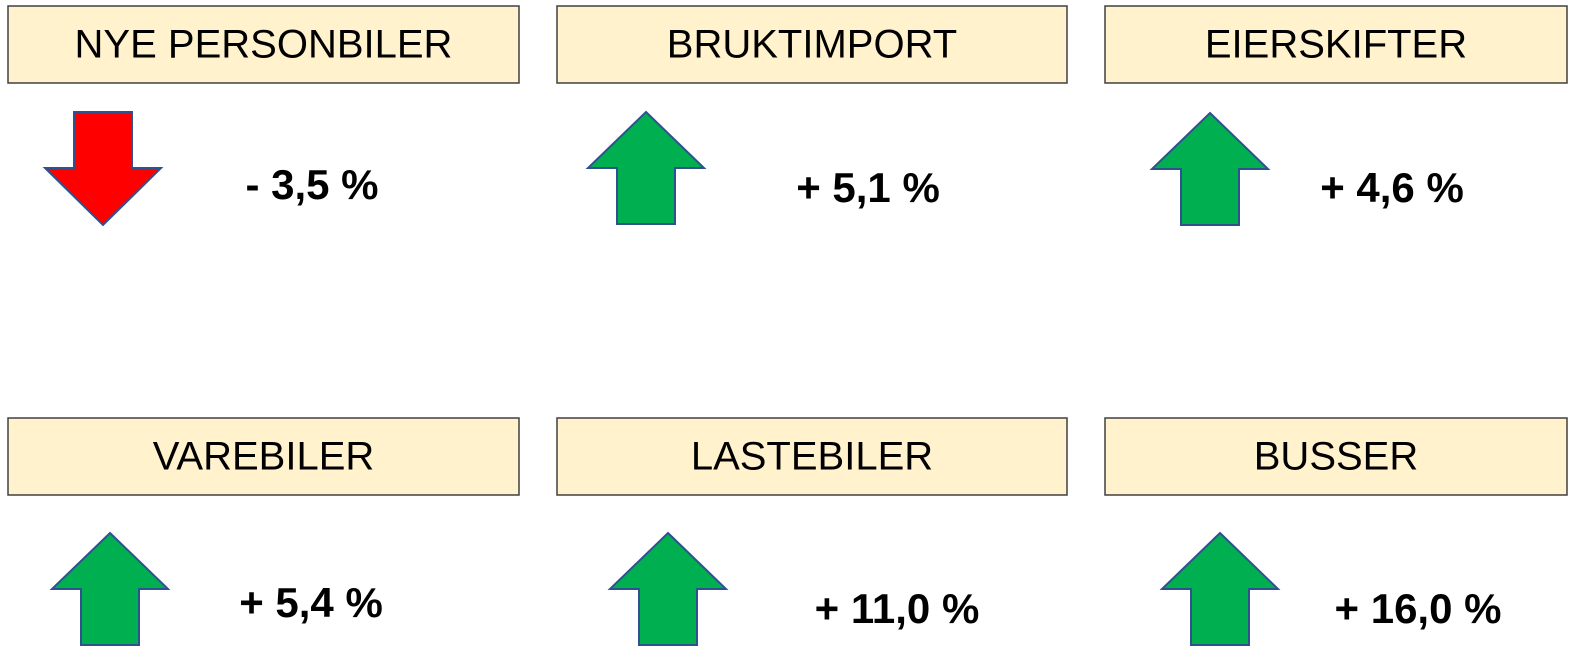  I want to click on category-label: VAREBILER, so click(264, 457).